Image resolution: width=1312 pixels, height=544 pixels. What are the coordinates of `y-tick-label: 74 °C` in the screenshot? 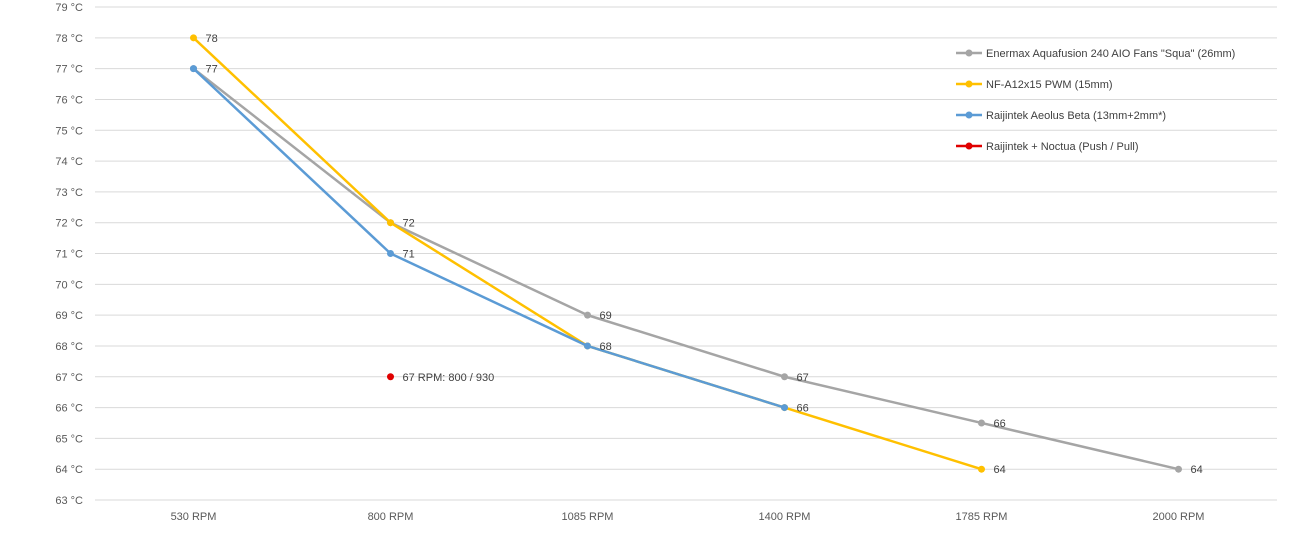 It's located at (69, 162).